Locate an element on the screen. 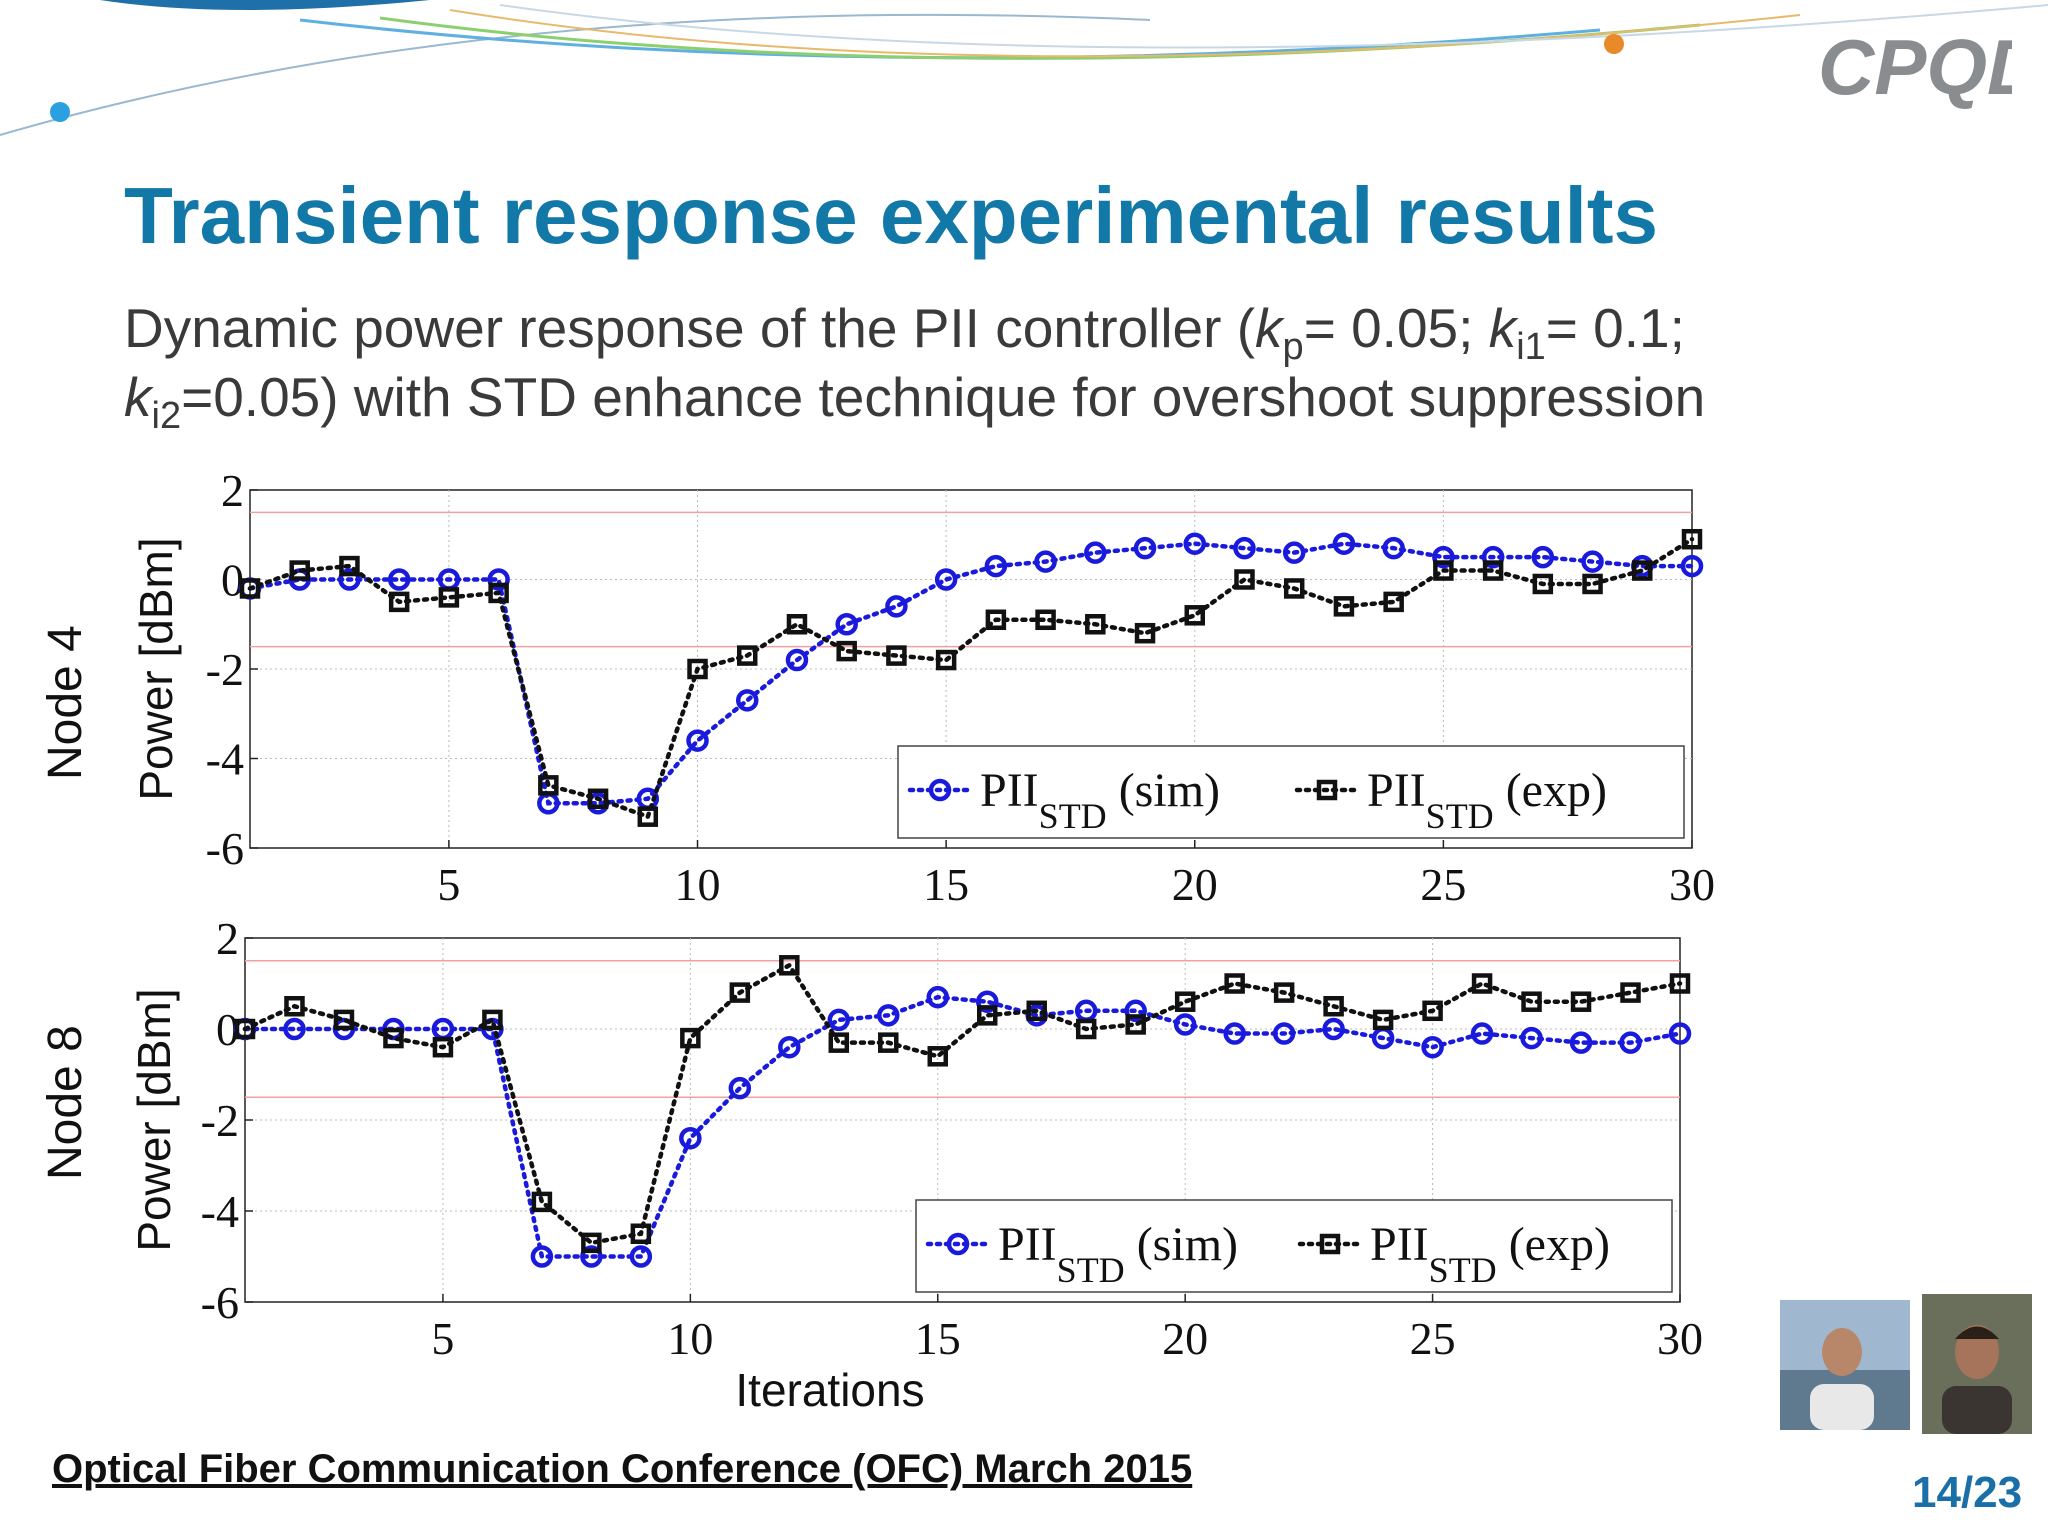 The width and height of the screenshot is (2048, 1536). kp-value: = 0.05; is located at coordinates (1396, 328).